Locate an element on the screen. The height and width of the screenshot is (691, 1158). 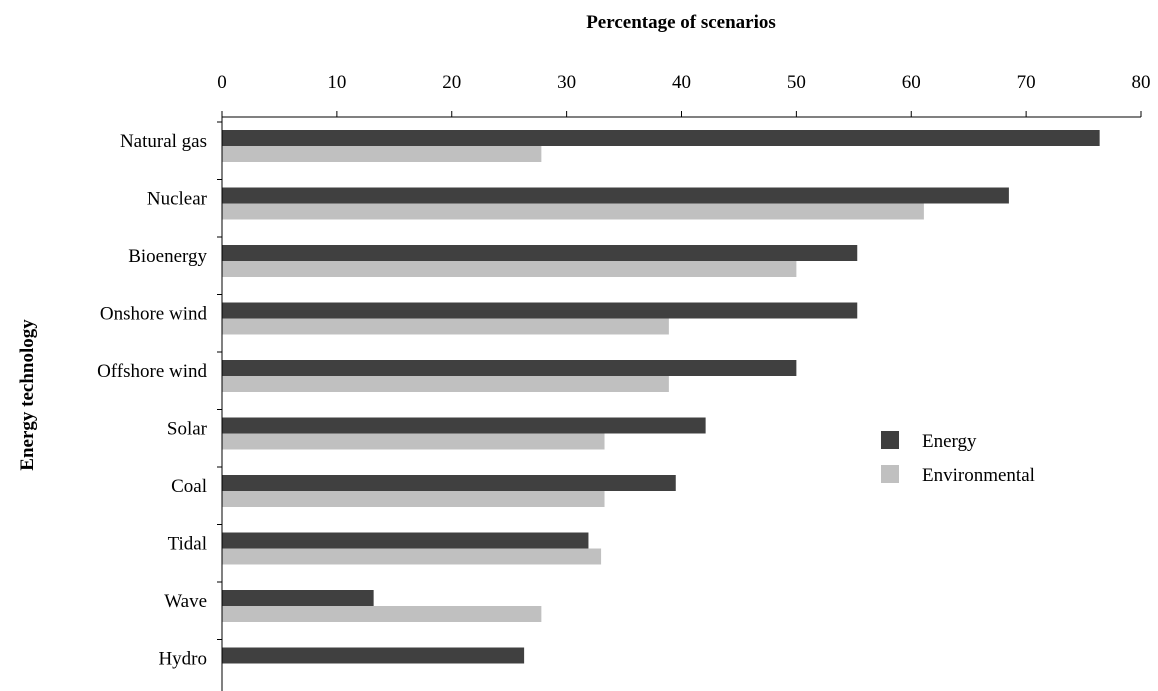
category-label: Offshore wind is located at coordinates (152, 371).